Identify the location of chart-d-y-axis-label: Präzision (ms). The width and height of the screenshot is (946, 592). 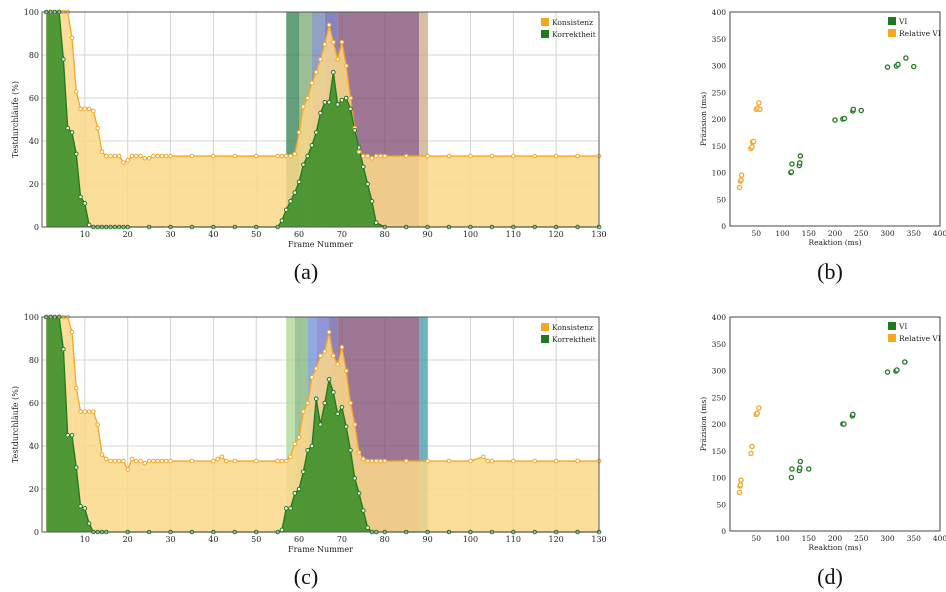
(703, 424).